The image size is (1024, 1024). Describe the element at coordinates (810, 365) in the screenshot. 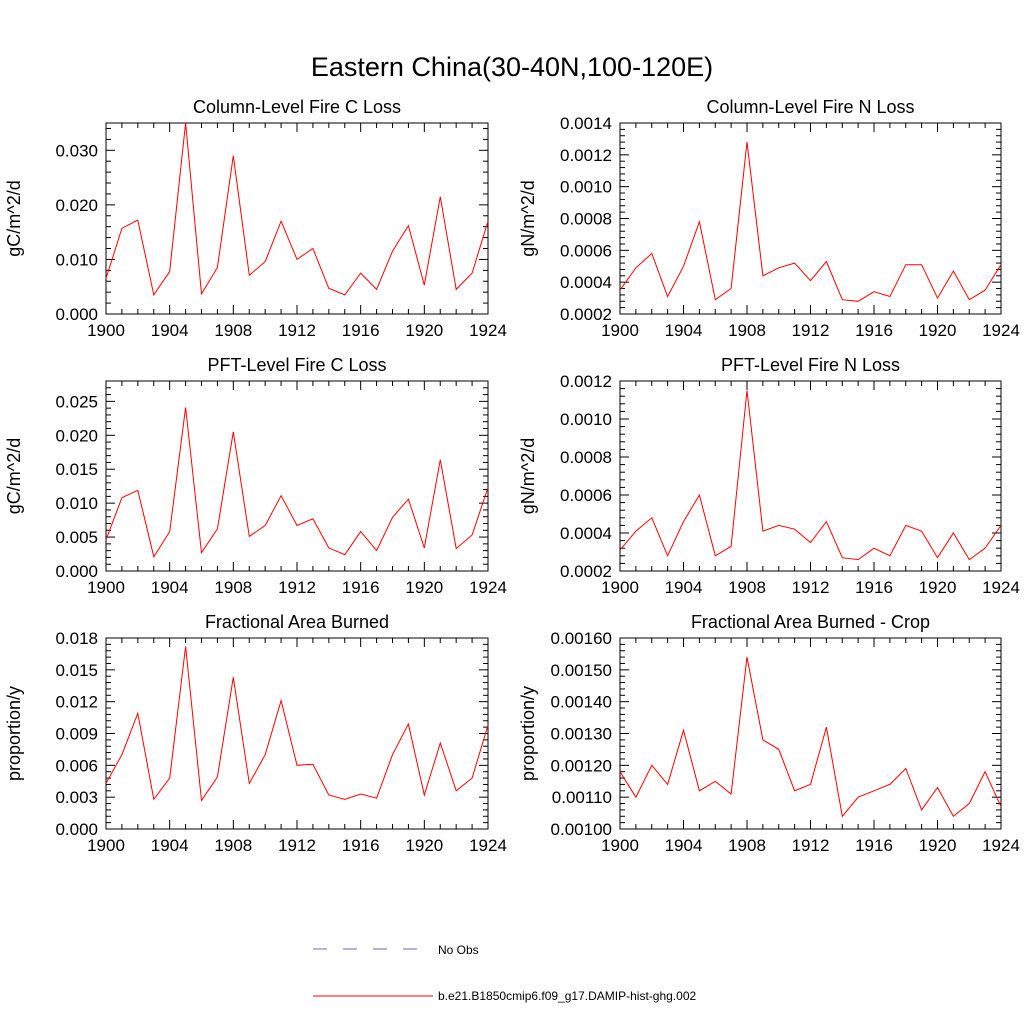

I see `panel-title: PFT-Level Fire N Loss` at that location.